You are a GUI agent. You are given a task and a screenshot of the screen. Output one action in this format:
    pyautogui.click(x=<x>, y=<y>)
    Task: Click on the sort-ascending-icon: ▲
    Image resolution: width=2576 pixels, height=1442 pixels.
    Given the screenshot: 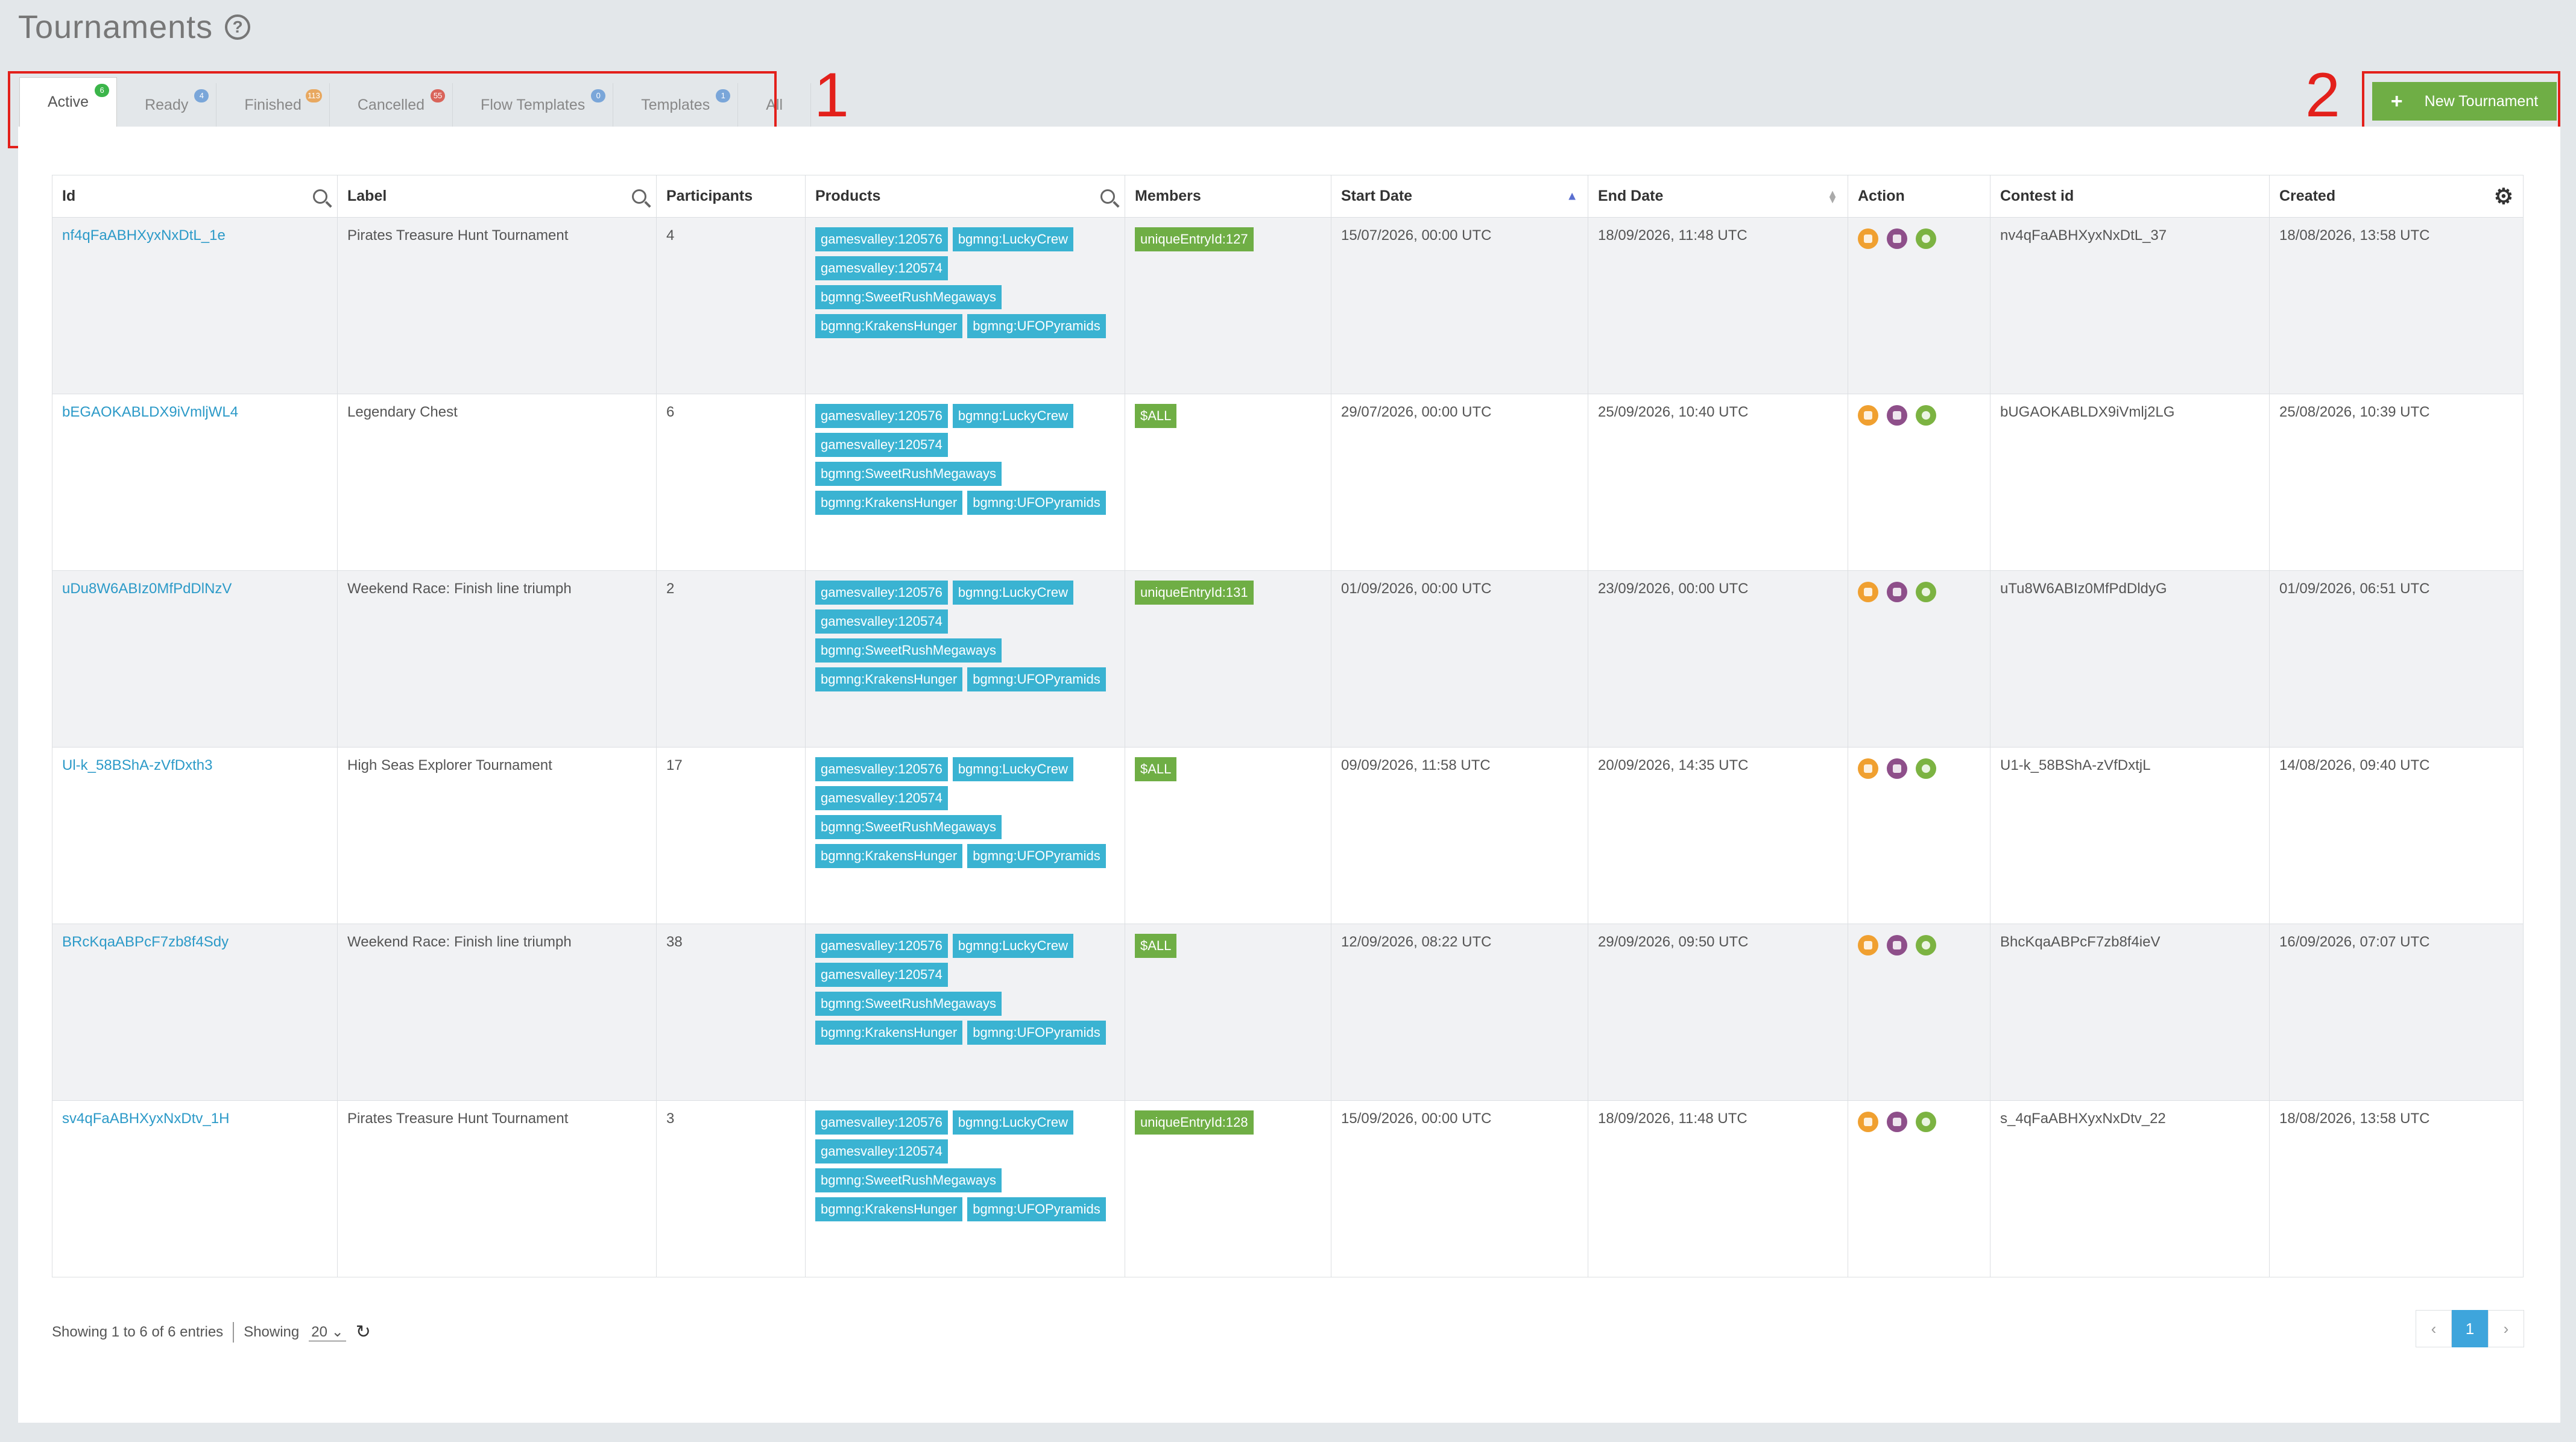 What is the action you would take?
    pyautogui.click(x=1572, y=196)
    